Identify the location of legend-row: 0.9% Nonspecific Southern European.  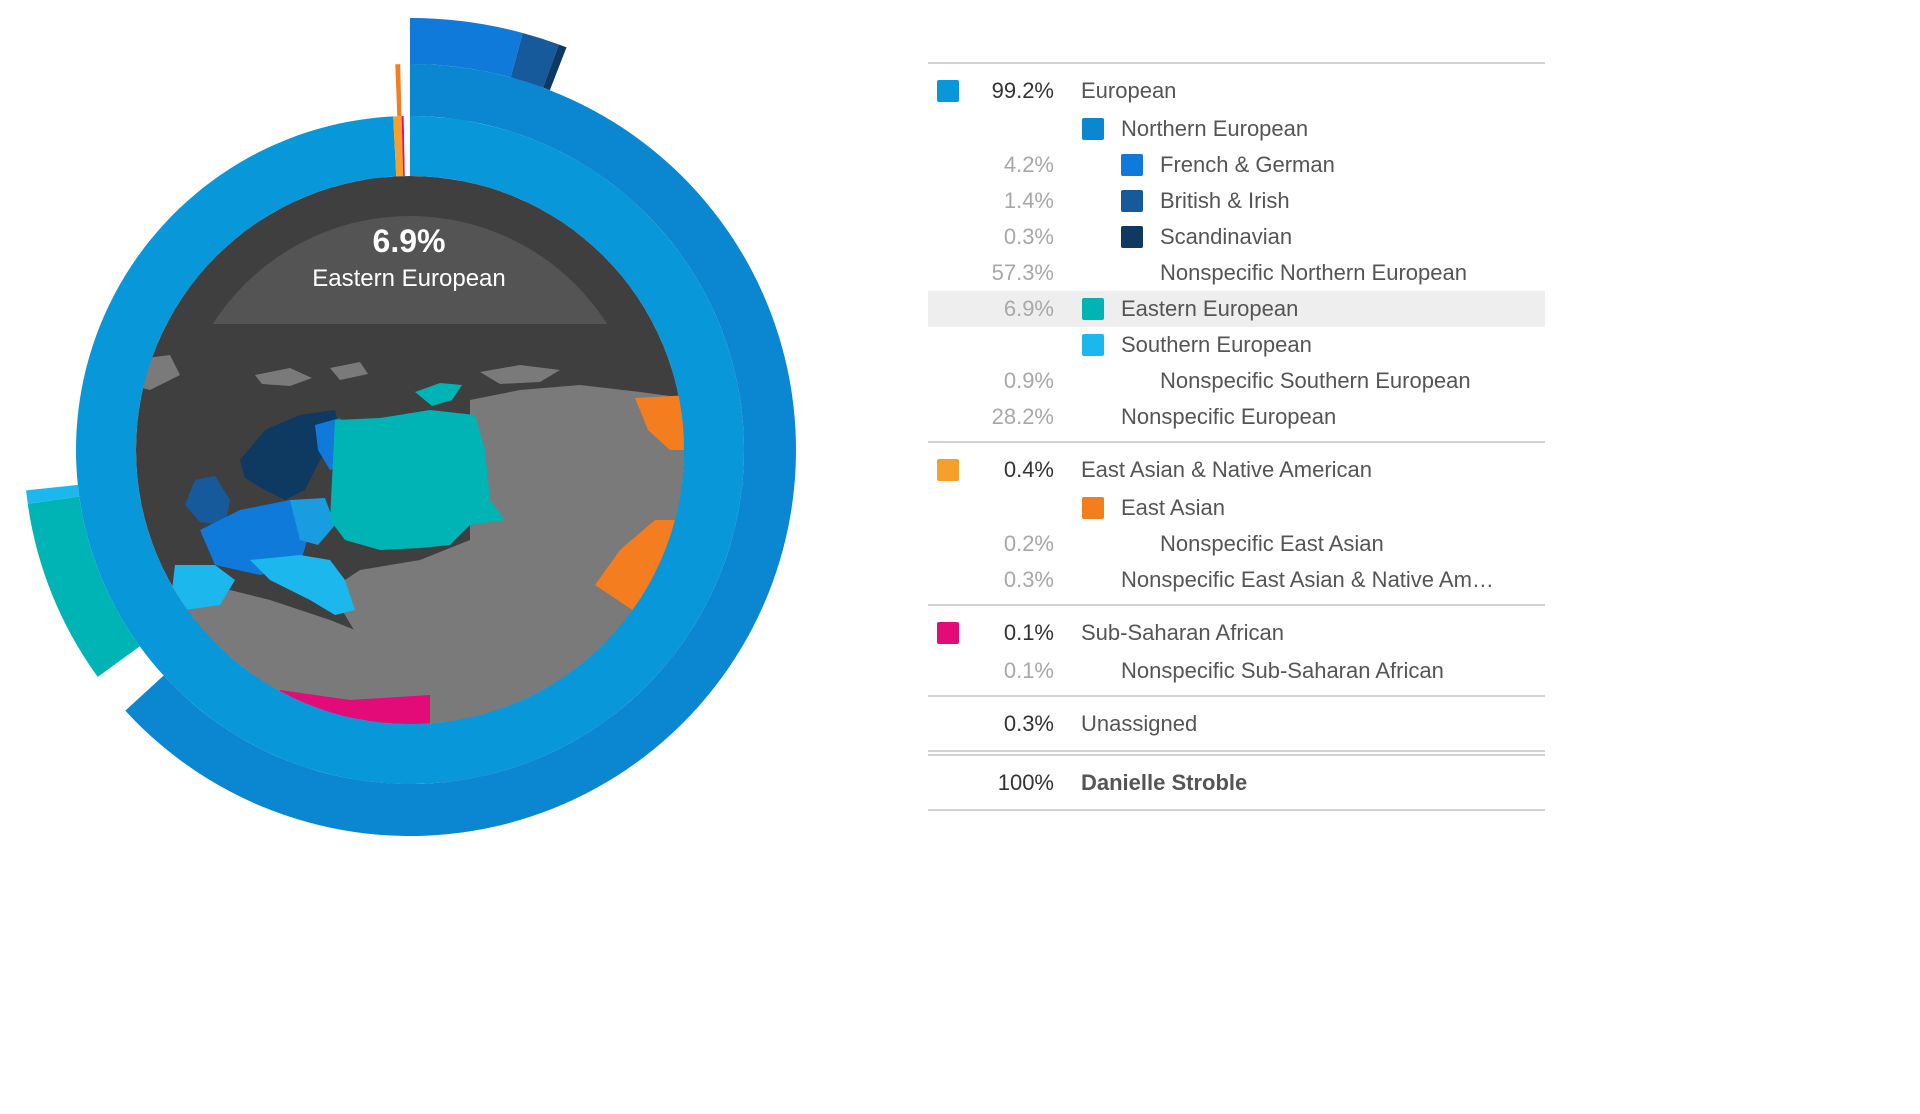
(1236, 381).